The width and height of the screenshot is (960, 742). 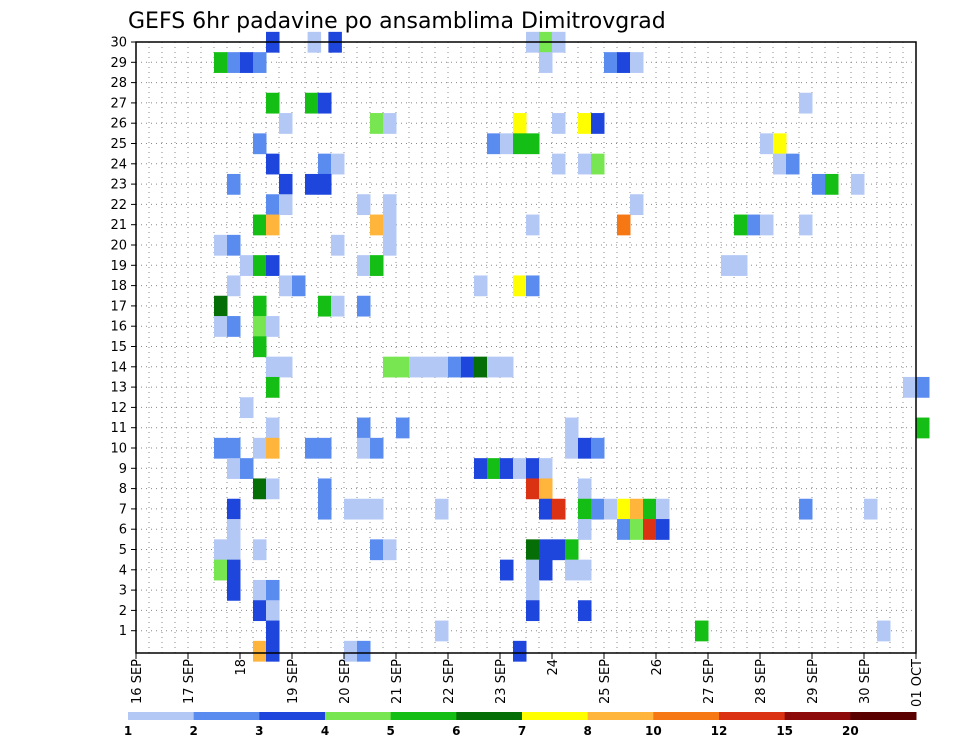 What do you see at coordinates (123, 570) in the screenshot?
I see `y-tick-label: 4` at bounding box center [123, 570].